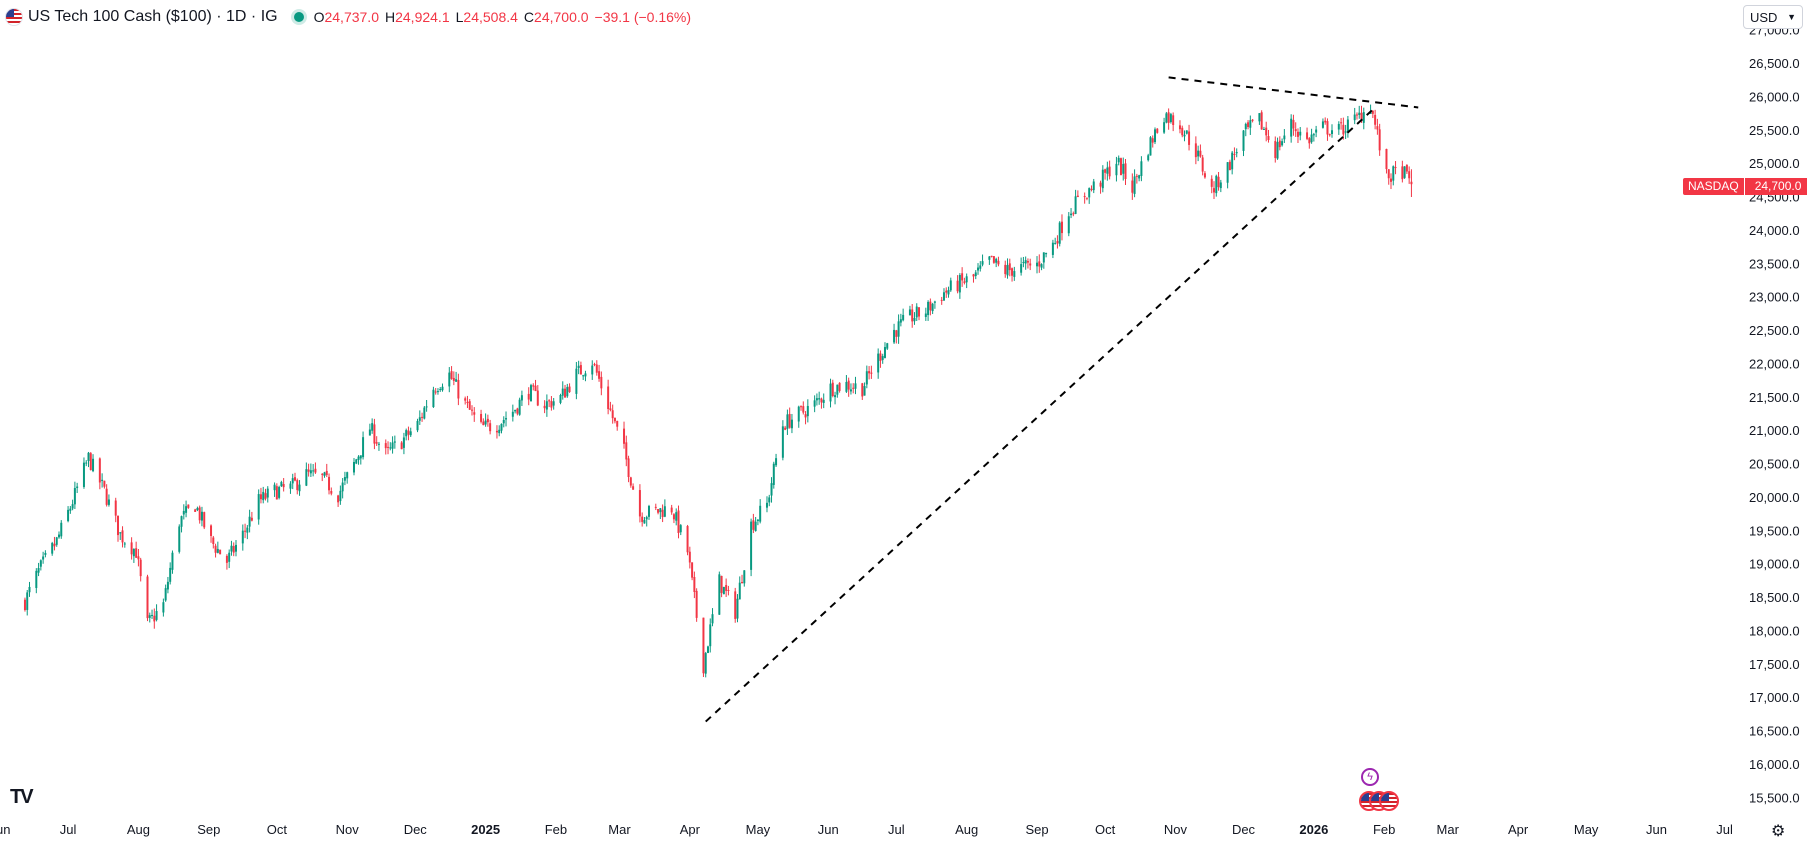 The height and width of the screenshot is (843, 1810). What do you see at coordinates (1774, 497) in the screenshot?
I see `y-tick-label: 20,000.0` at bounding box center [1774, 497].